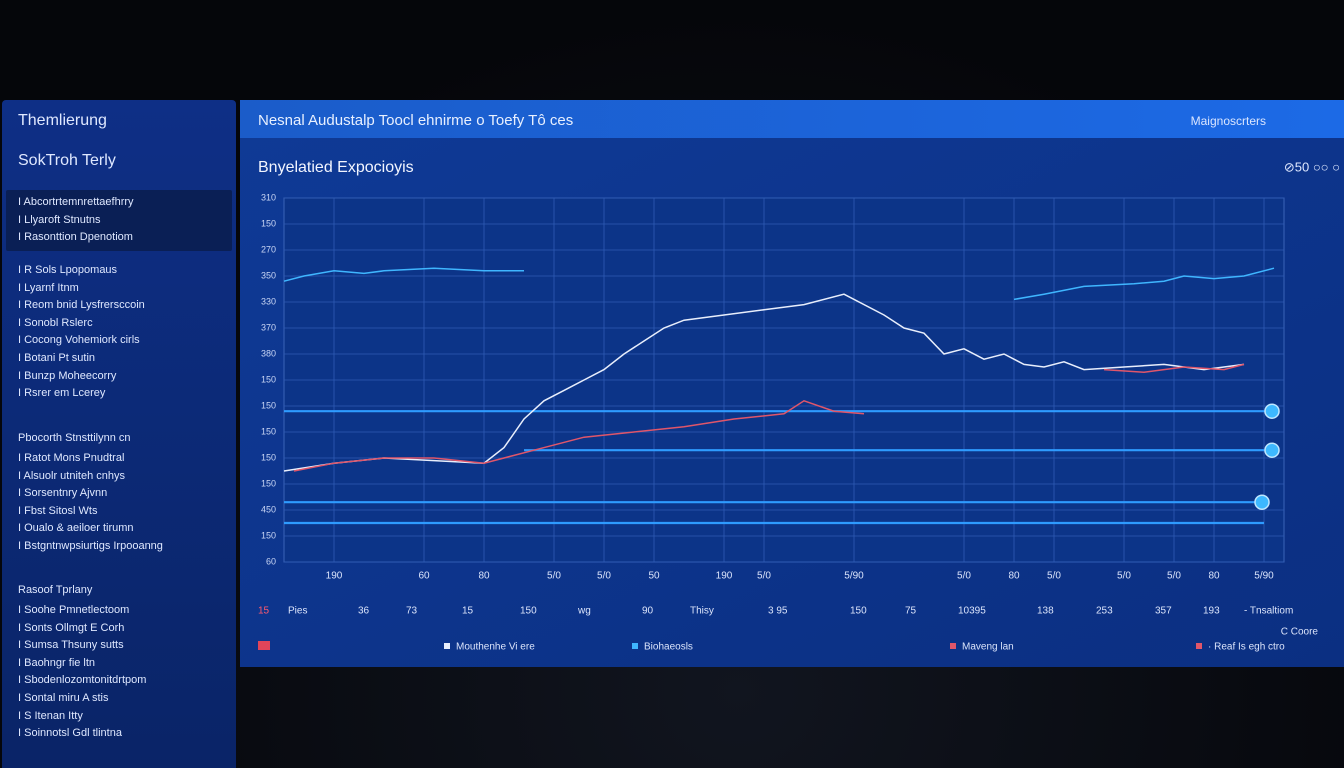 Image resolution: width=1344 pixels, height=768 pixels. Describe the element at coordinates (48, 287) in the screenshot. I see `sidebar-item: I Lyarnf Itnm` at that location.